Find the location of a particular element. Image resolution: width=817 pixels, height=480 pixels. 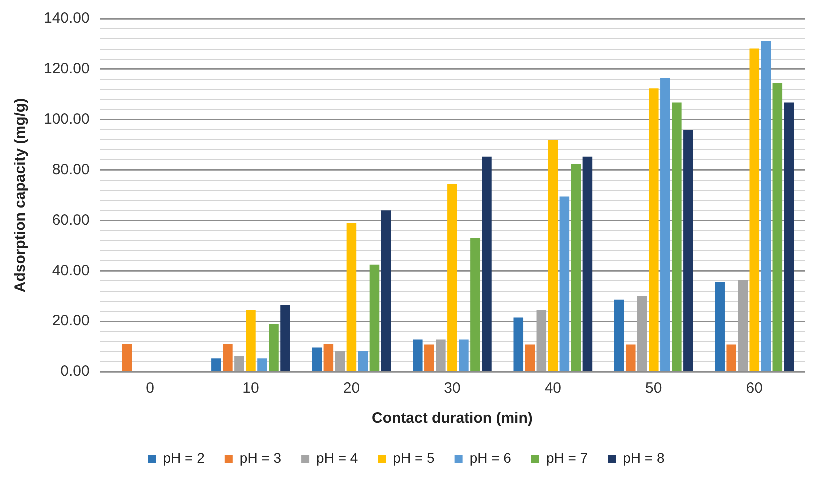

y-tick-label: 40.00 is located at coordinates (71, 271).